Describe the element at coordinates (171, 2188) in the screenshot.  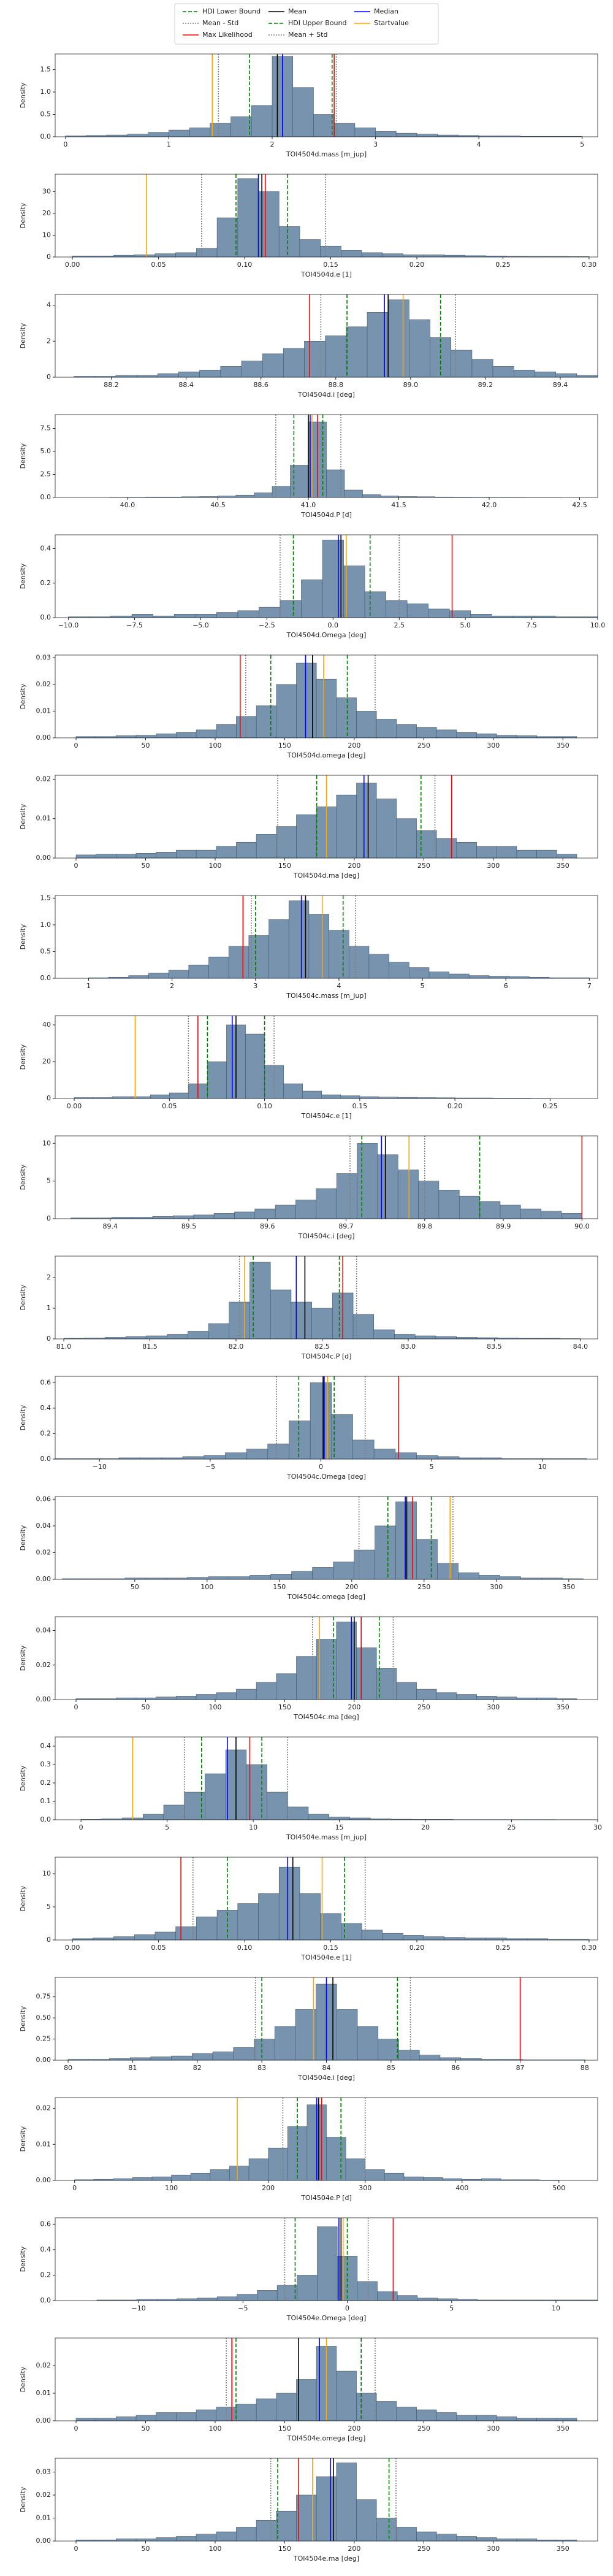
I see `x-tick-label: 100` at that location.